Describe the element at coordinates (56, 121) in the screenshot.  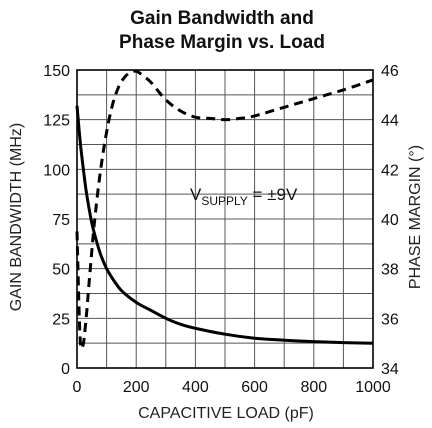
I see `left-y-tick-label: 125` at that location.